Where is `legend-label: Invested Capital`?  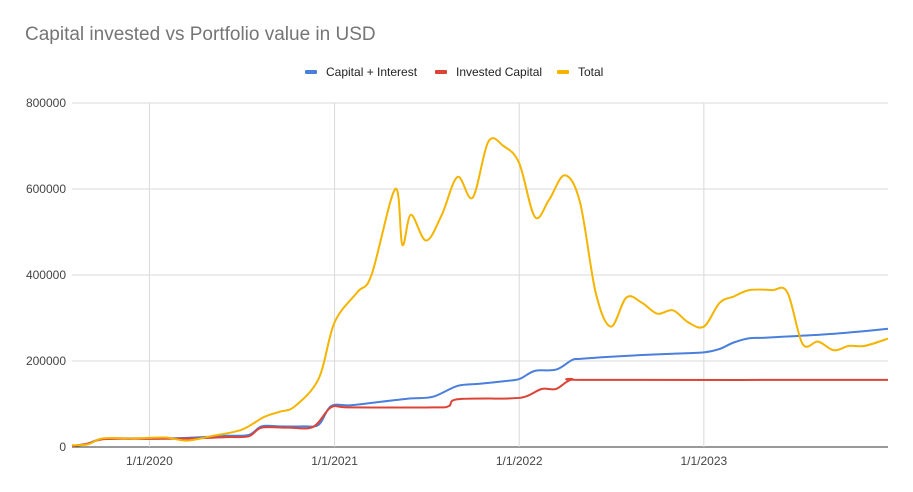 legend-label: Invested Capital is located at coordinates (499, 72).